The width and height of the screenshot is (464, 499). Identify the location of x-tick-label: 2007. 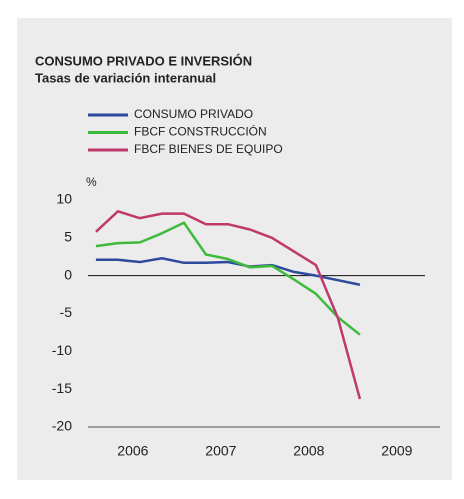
(220, 451).